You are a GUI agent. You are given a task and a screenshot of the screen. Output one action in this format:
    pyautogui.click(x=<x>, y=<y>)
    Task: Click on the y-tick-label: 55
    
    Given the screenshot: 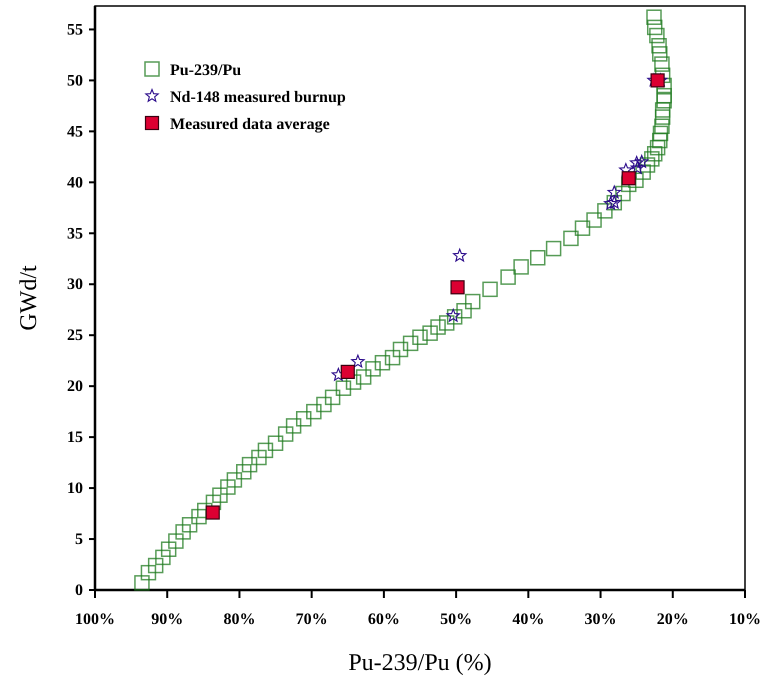 What is the action you would take?
    pyautogui.click(x=75, y=29)
    